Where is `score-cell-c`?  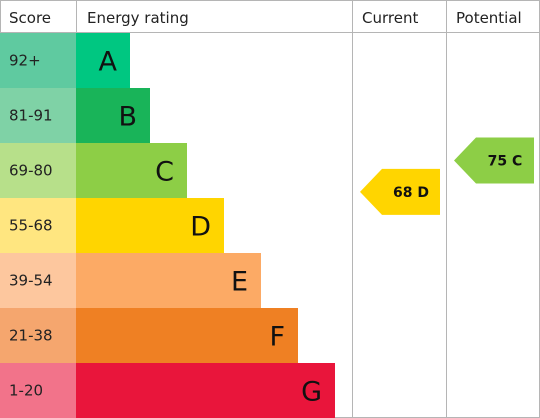 score-cell-c is located at coordinates (38, 170).